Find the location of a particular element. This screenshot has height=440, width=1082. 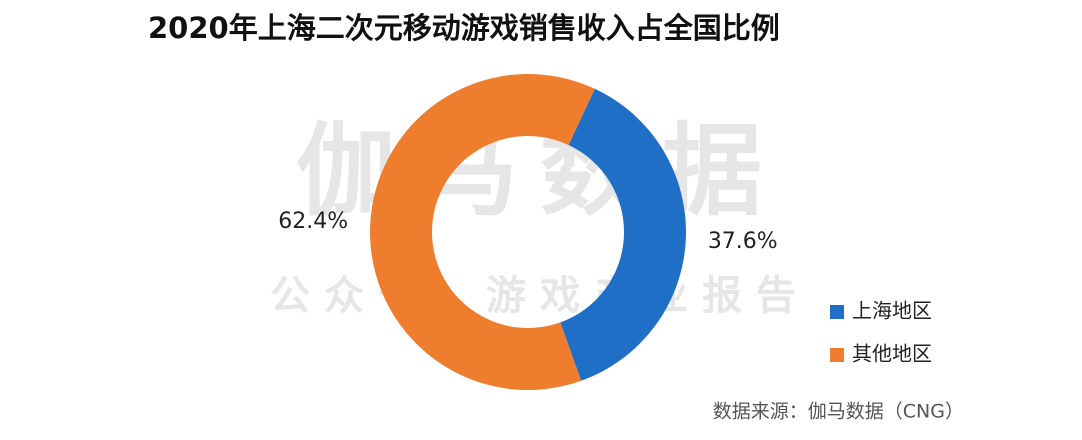

data-label: 37.6% is located at coordinates (743, 241).